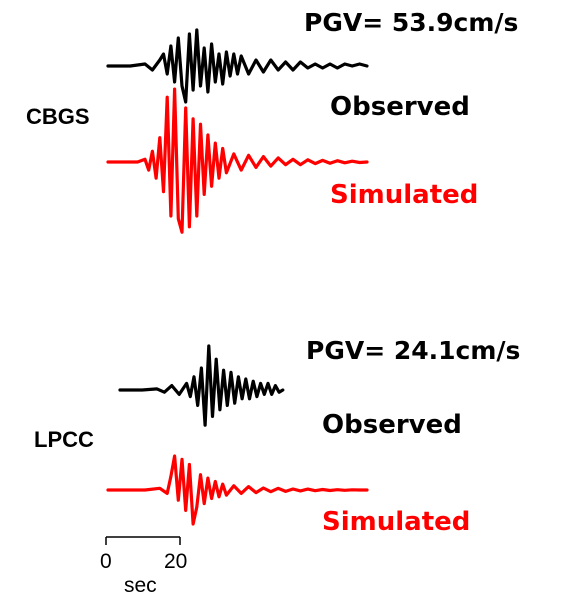 This screenshot has height=603, width=588. Describe the element at coordinates (140, 585) in the screenshot. I see `scale-bar-unit-label: sec` at that location.